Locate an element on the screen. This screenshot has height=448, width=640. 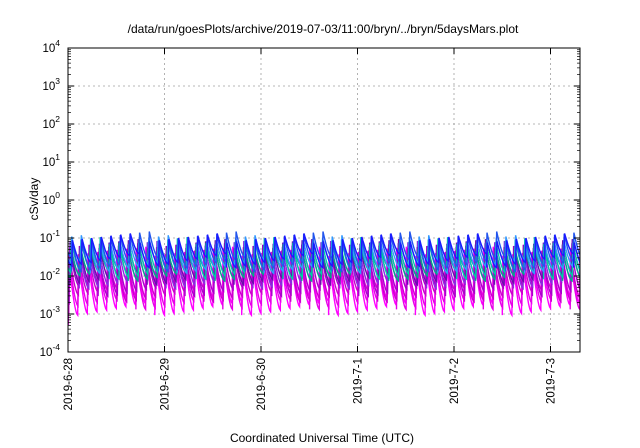
y-tick-label: 10³ is located at coordinates (51, 84).